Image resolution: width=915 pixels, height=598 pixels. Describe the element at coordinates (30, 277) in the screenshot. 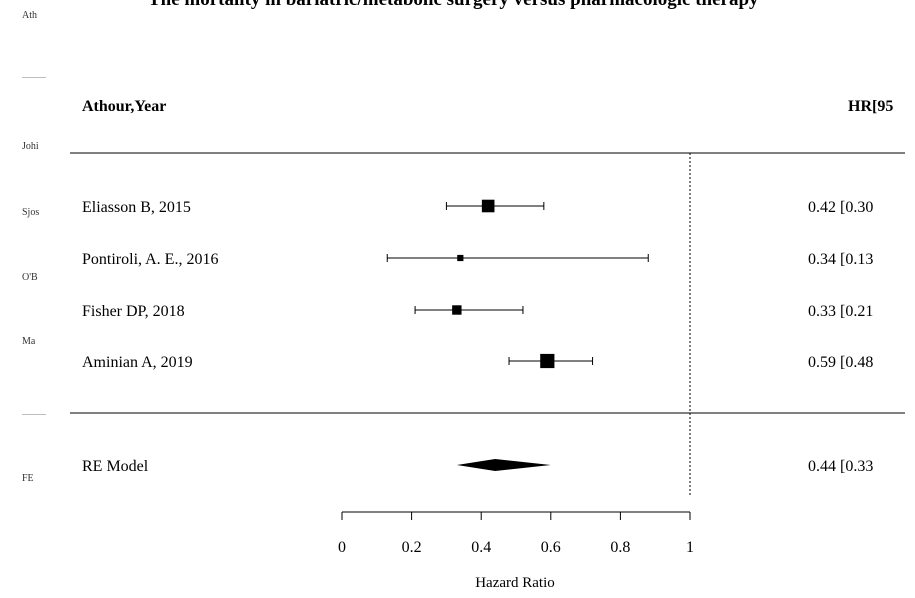

I see `strip-label: O'B` at that location.